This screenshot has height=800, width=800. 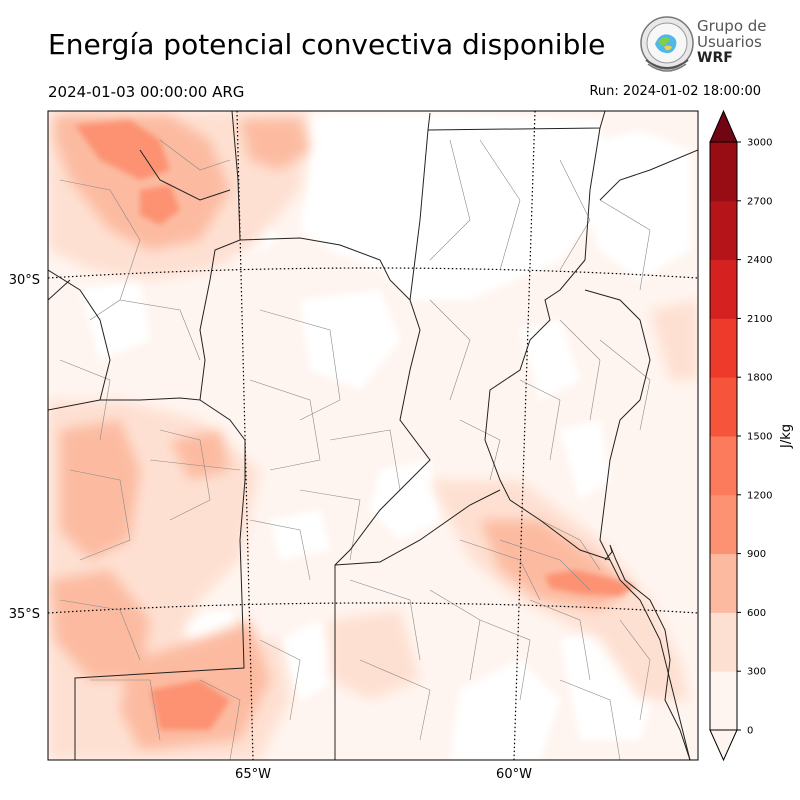 I want to click on lat-label-35s: 35°S, so click(x=24, y=614).